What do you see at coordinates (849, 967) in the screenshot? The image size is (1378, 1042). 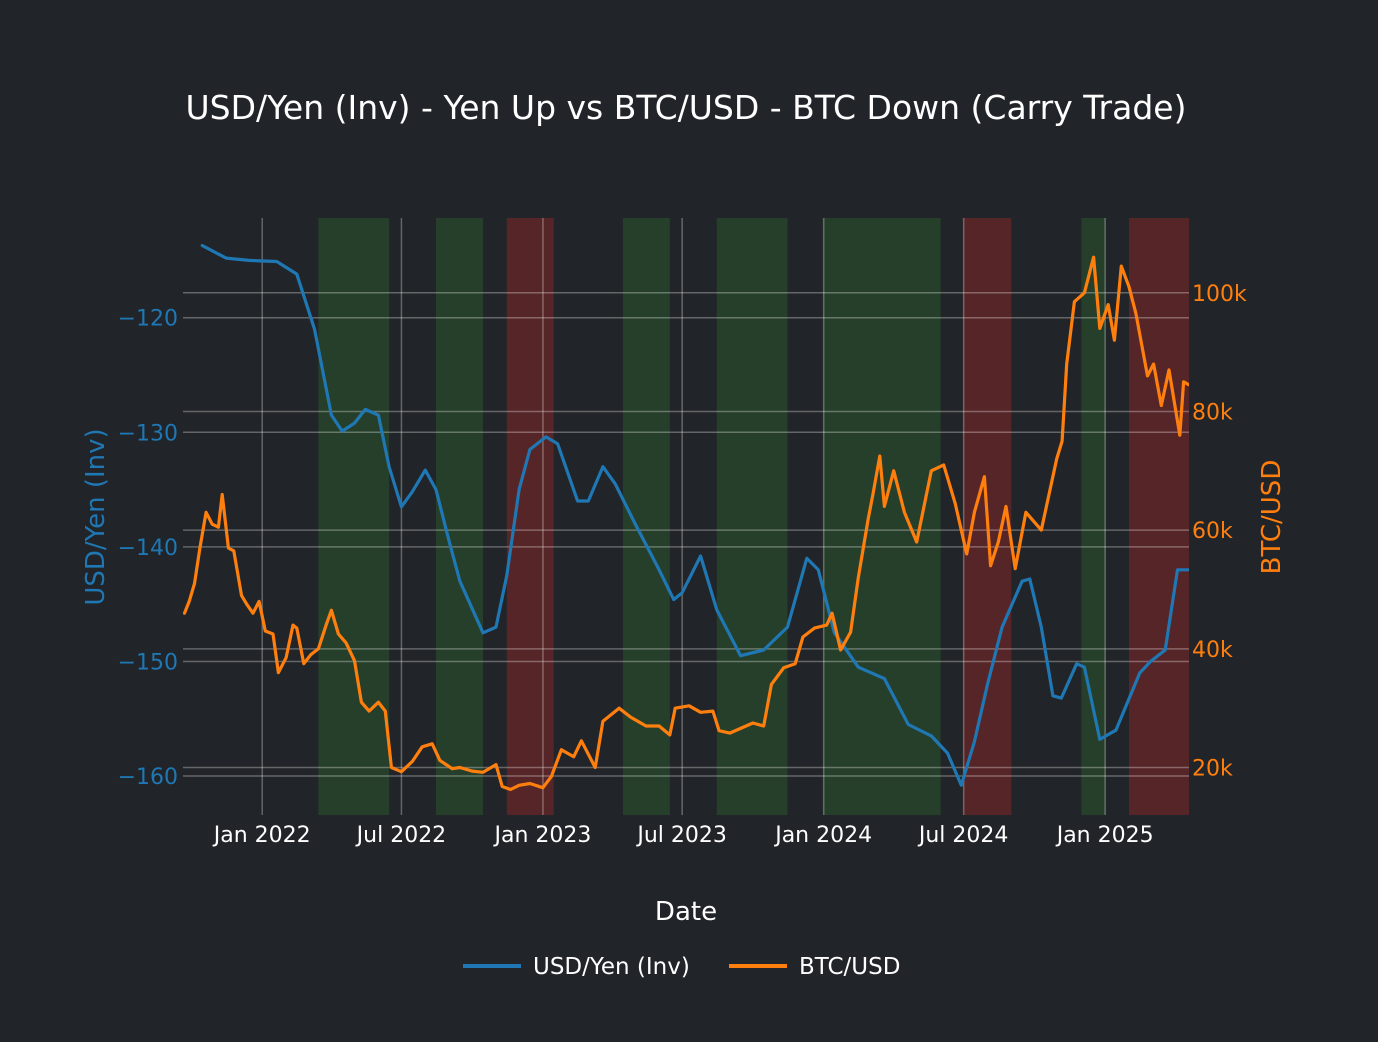 I see `legend-label-btcusd: BTC/USD` at bounding box center [849, 967].